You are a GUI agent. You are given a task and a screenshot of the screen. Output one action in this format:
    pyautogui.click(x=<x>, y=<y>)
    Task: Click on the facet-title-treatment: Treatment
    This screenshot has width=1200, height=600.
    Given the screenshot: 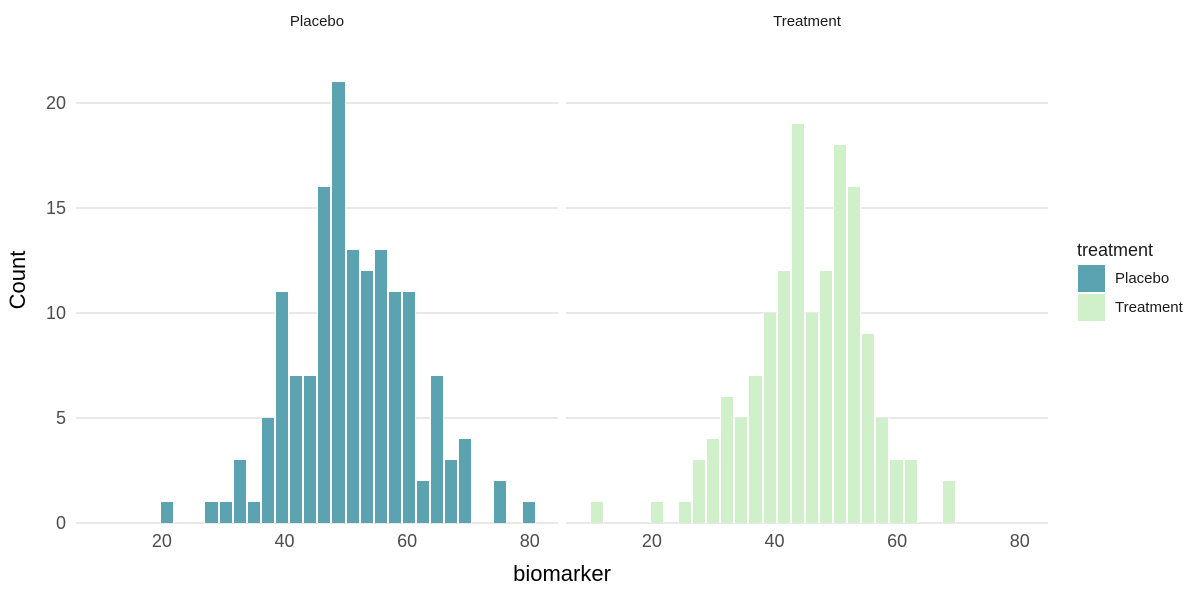 What is the action you would take?
    pyautogui.click(x=807, y=21)
    